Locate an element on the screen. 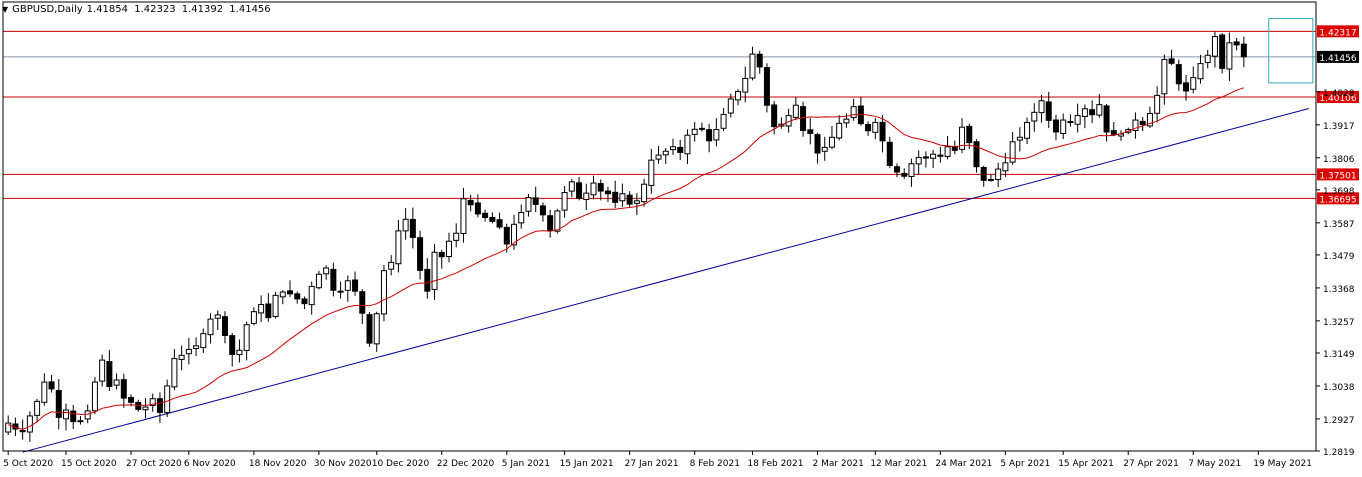 The width and height of the screenshot is (1362, 477). y-tick-label: 1.3368 is located at coordinates (1339, 290).